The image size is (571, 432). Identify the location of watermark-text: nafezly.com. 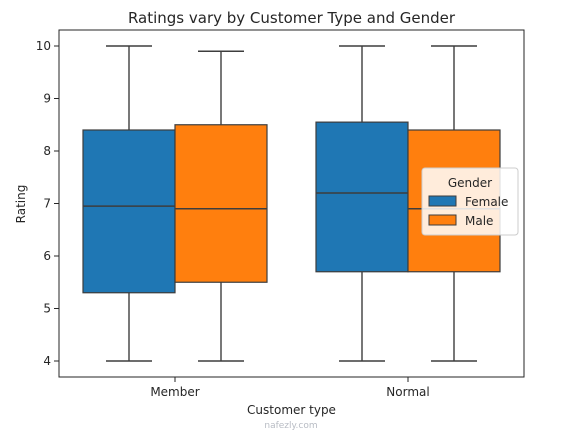
(290, 426).